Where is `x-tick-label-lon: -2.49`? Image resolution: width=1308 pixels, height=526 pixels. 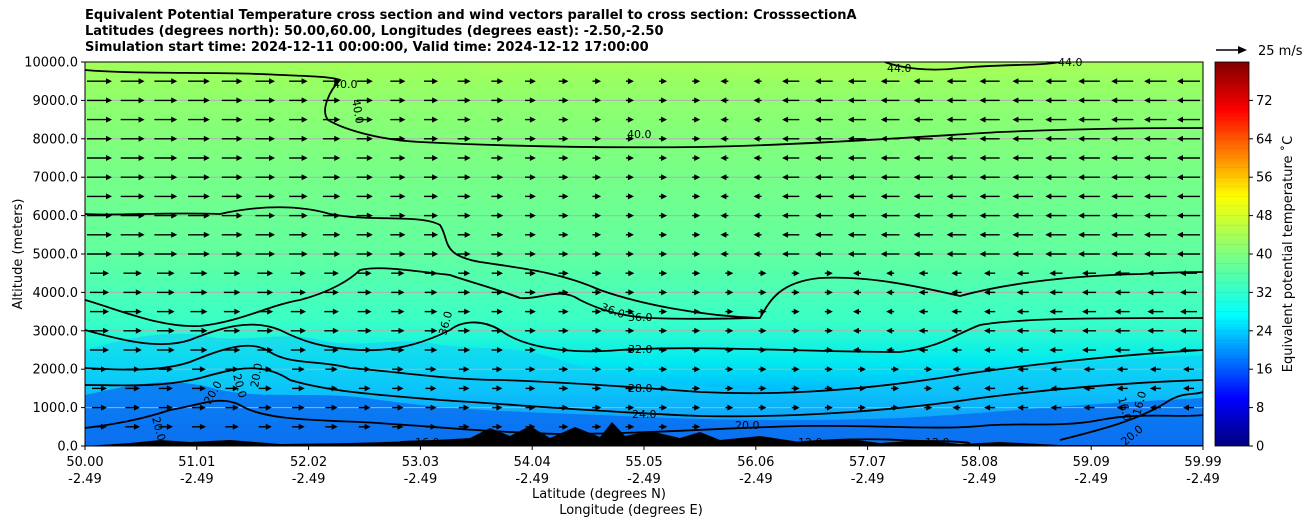
x-tick-label-lon: -2.49 is located at coordinates (197, 479).